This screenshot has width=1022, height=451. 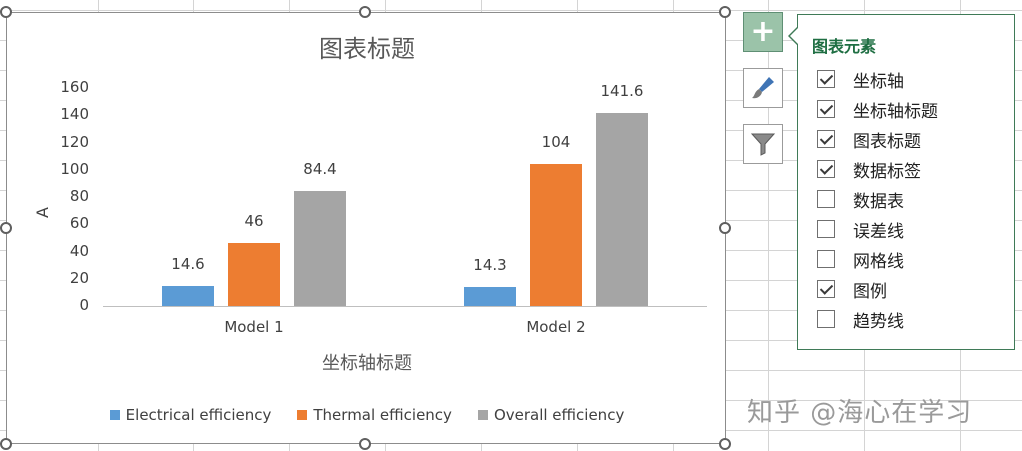 What do you see at coordinates (725, 228) in the screenshot?
I see `resize-handle-middle-right` at bounding box center [725, 228].